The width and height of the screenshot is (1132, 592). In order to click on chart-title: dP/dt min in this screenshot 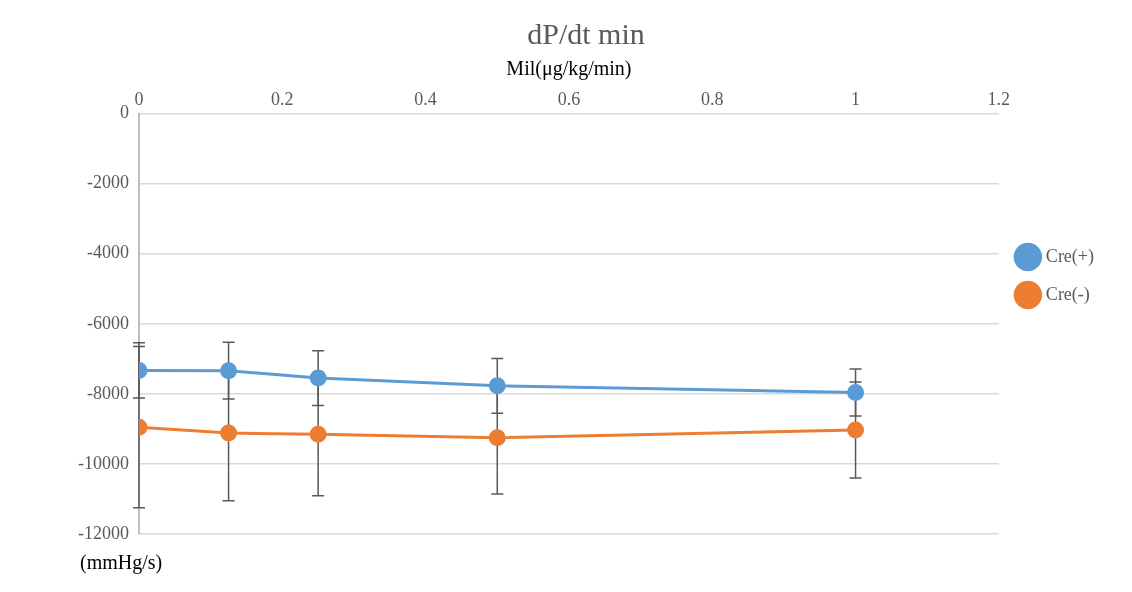, I will do `click(586, 33)`.